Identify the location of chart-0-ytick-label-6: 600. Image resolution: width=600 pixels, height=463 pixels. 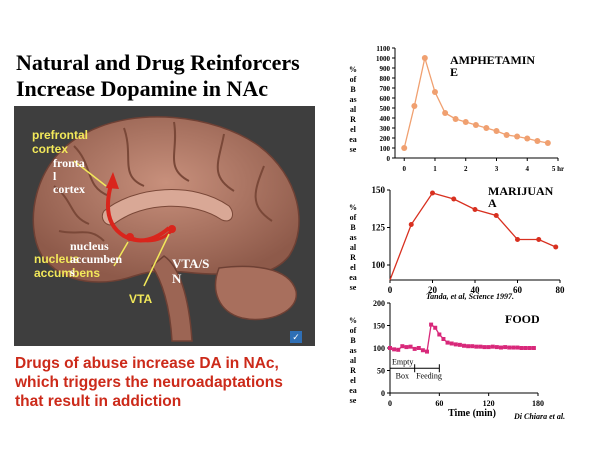
(385, 99).